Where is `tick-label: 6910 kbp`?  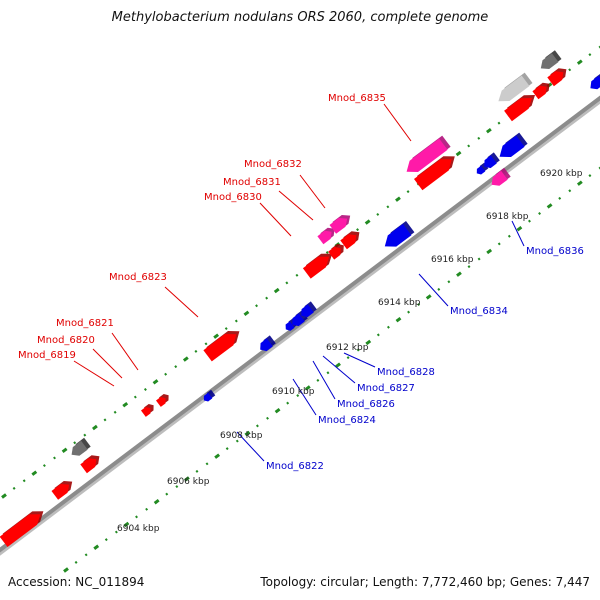 tick-label: 6910 kbp is located at coordinates (293, 392).